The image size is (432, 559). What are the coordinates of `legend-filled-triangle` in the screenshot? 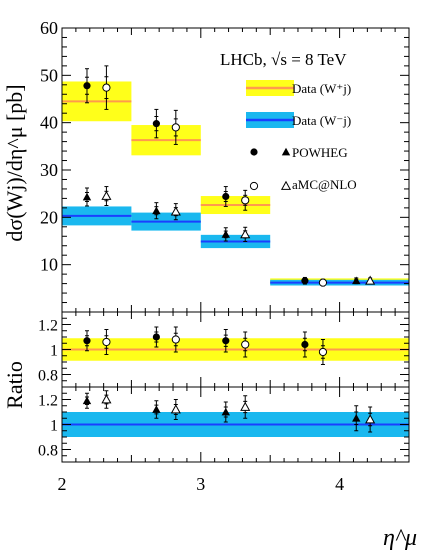 It's located at (286, 151).